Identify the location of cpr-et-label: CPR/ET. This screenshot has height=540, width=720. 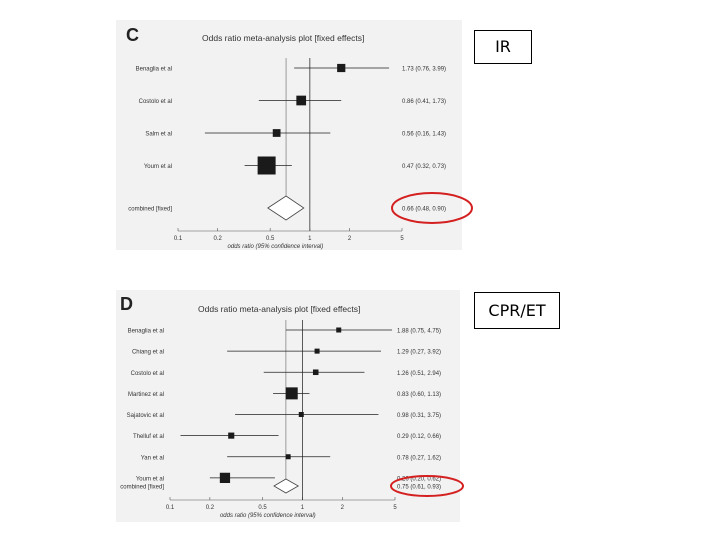
(517, 310).